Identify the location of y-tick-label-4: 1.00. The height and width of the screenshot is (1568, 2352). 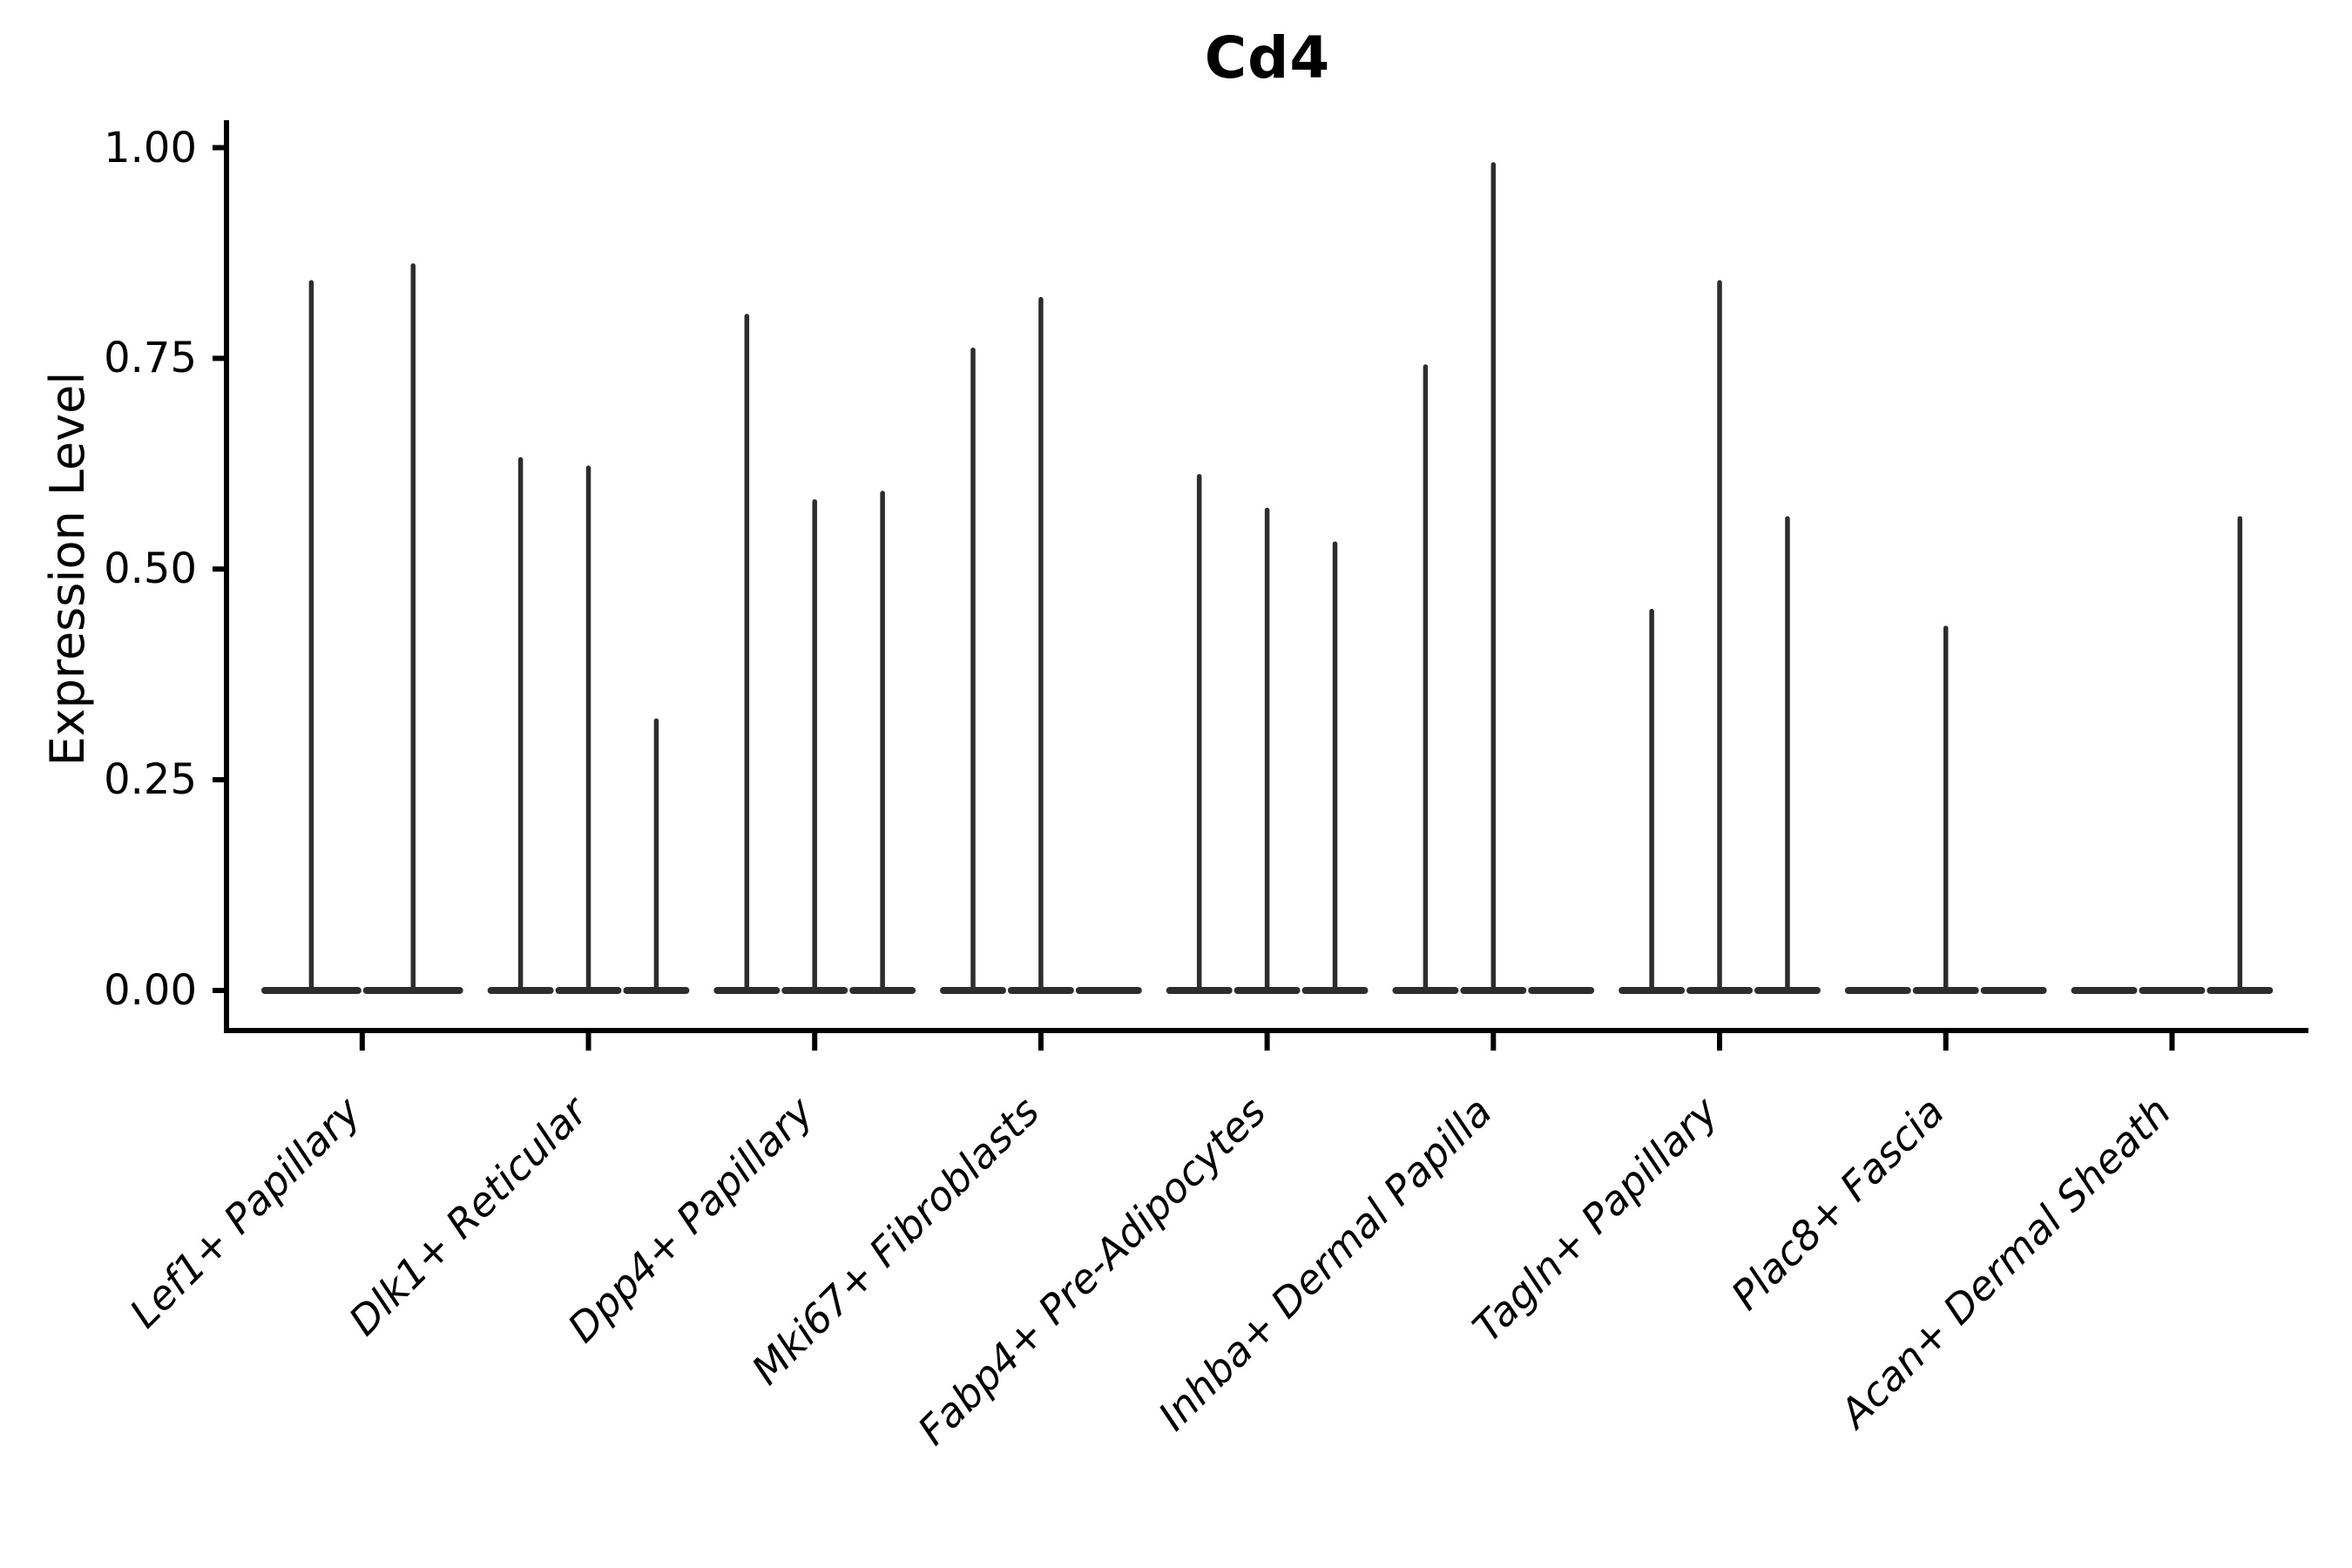
(150, 147).